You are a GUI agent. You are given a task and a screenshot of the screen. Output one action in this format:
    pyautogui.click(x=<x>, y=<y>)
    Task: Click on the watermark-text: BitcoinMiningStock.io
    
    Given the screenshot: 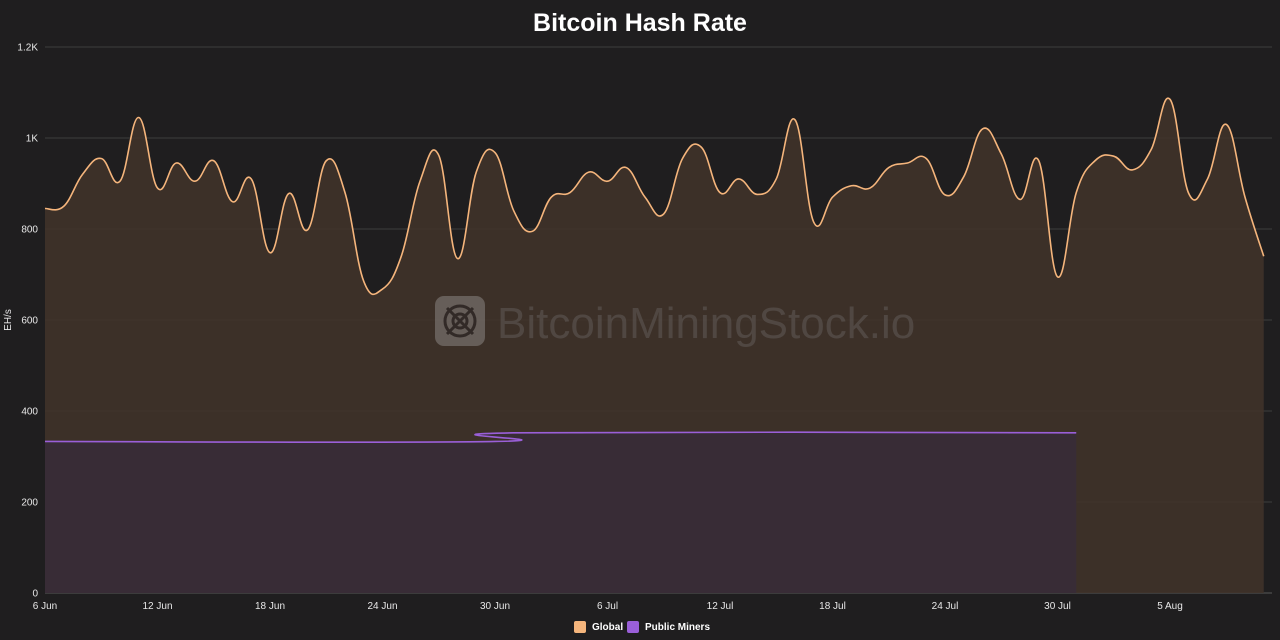 What is the action you would take?
    pyautogui.click(x=706, y=323)
    